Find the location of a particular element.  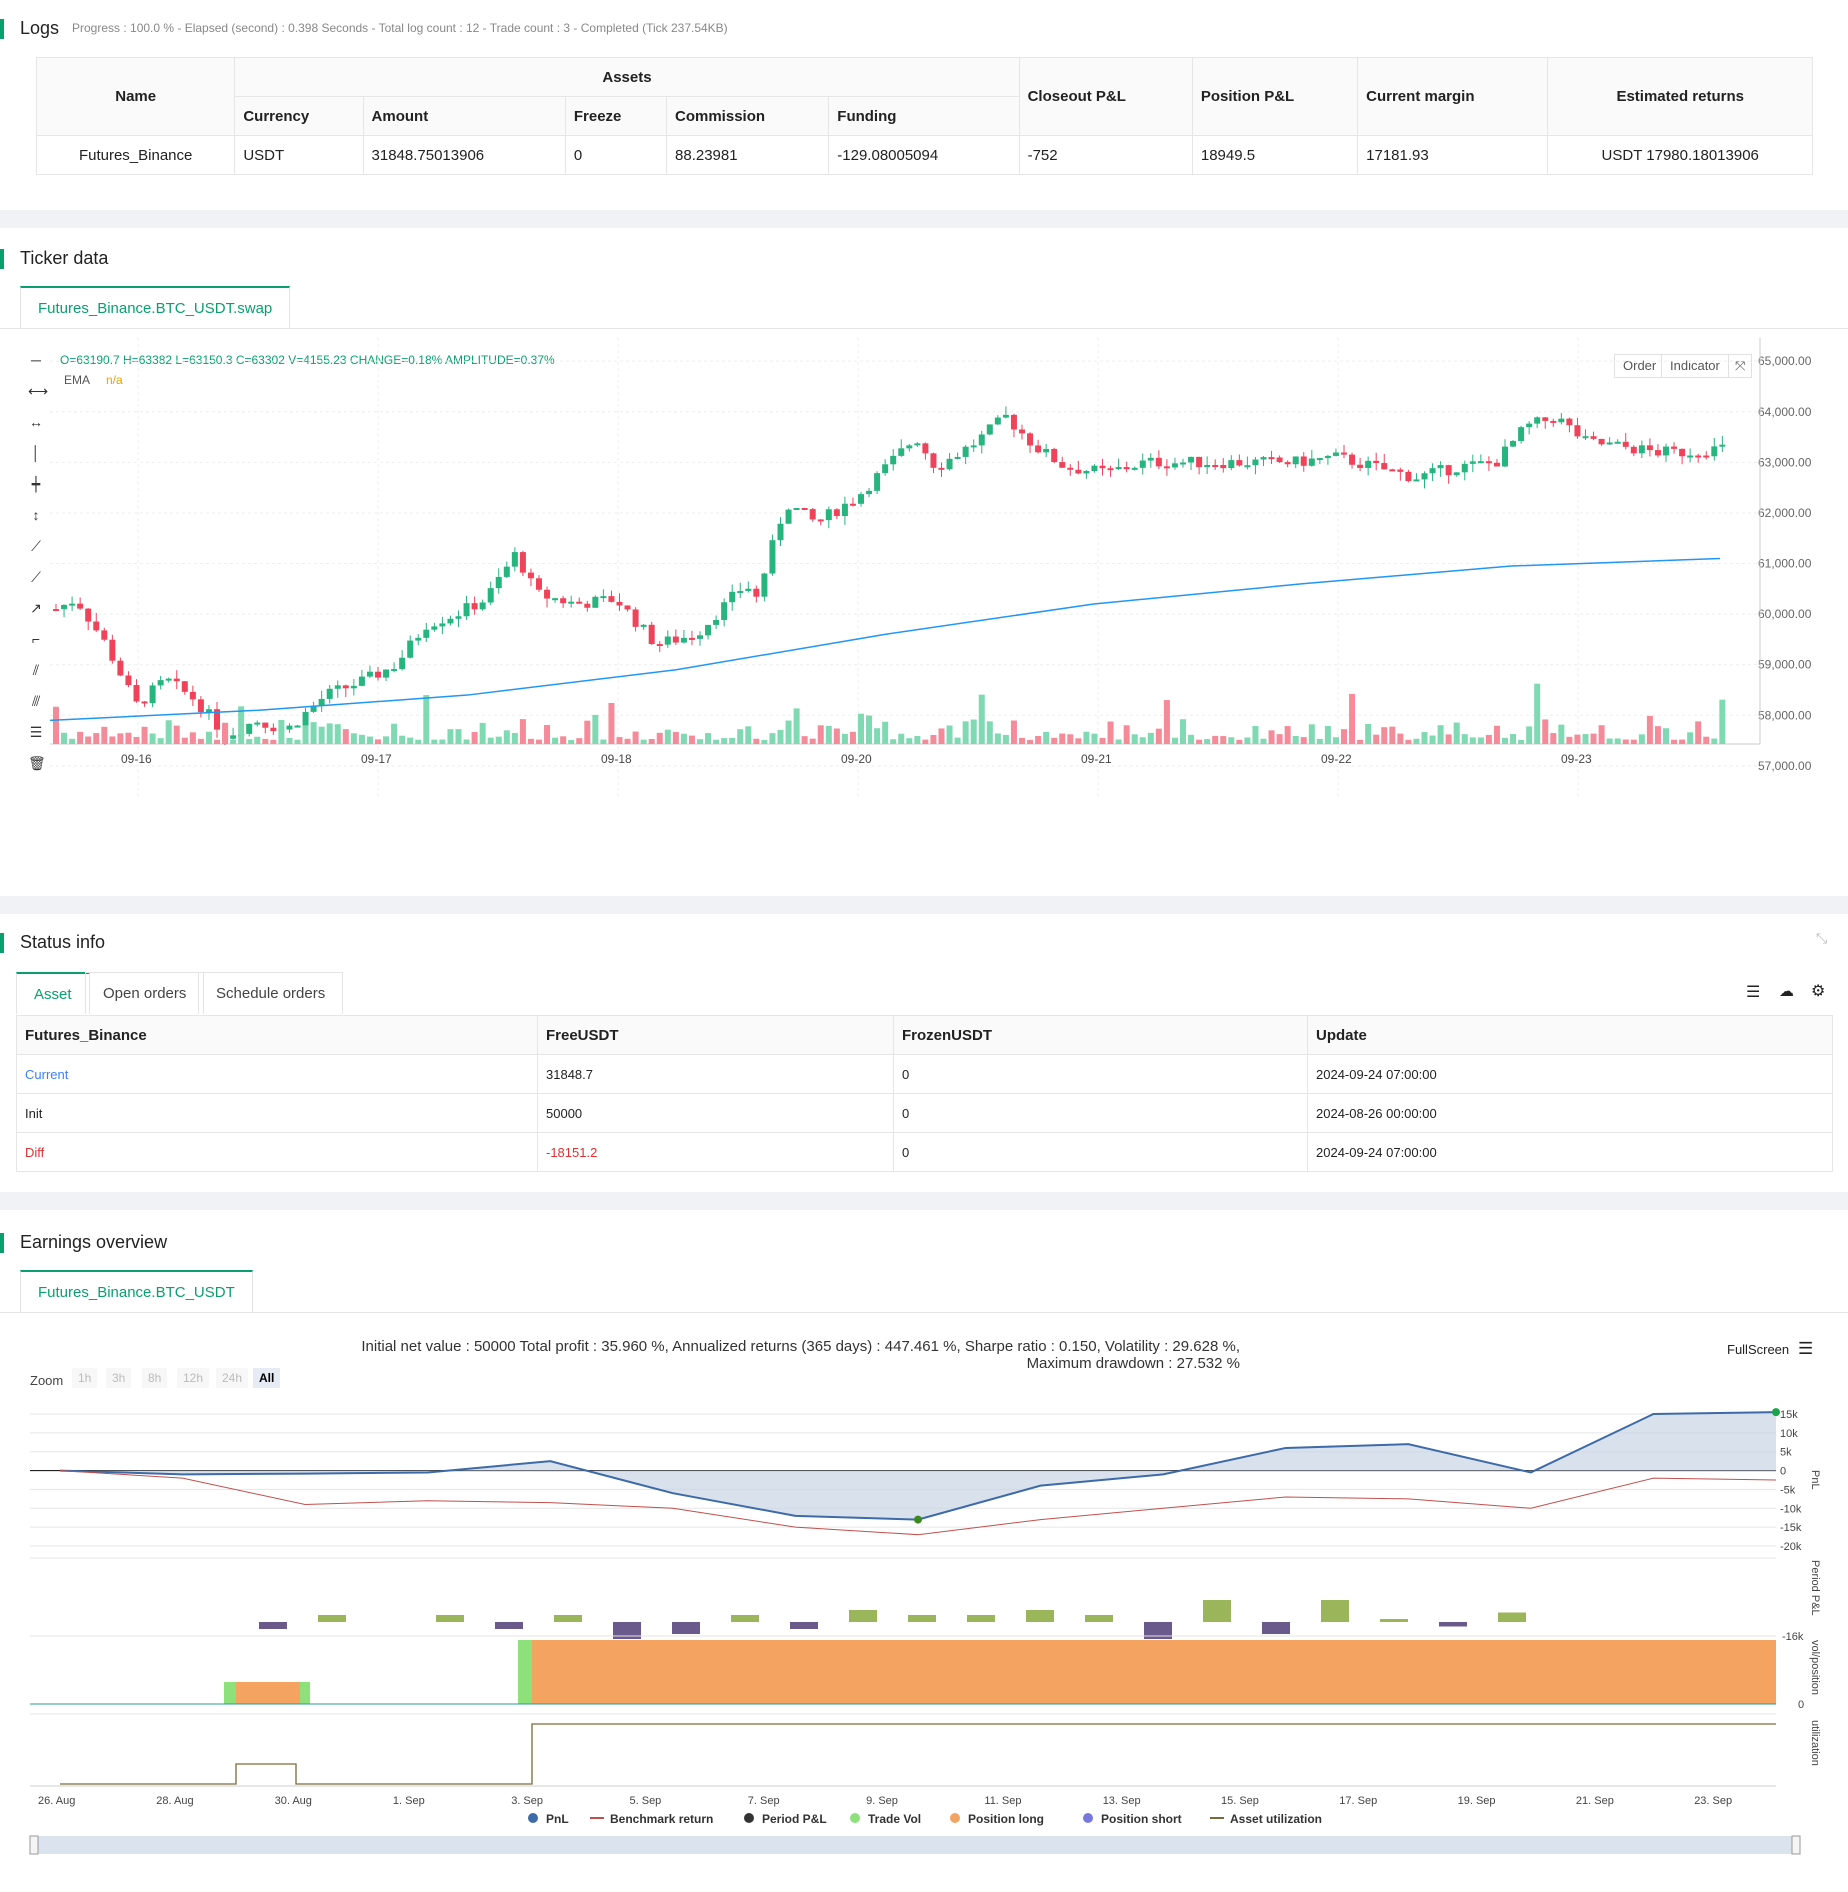

fib-tool-icon: ☰ is located at coordinates (36, 732).